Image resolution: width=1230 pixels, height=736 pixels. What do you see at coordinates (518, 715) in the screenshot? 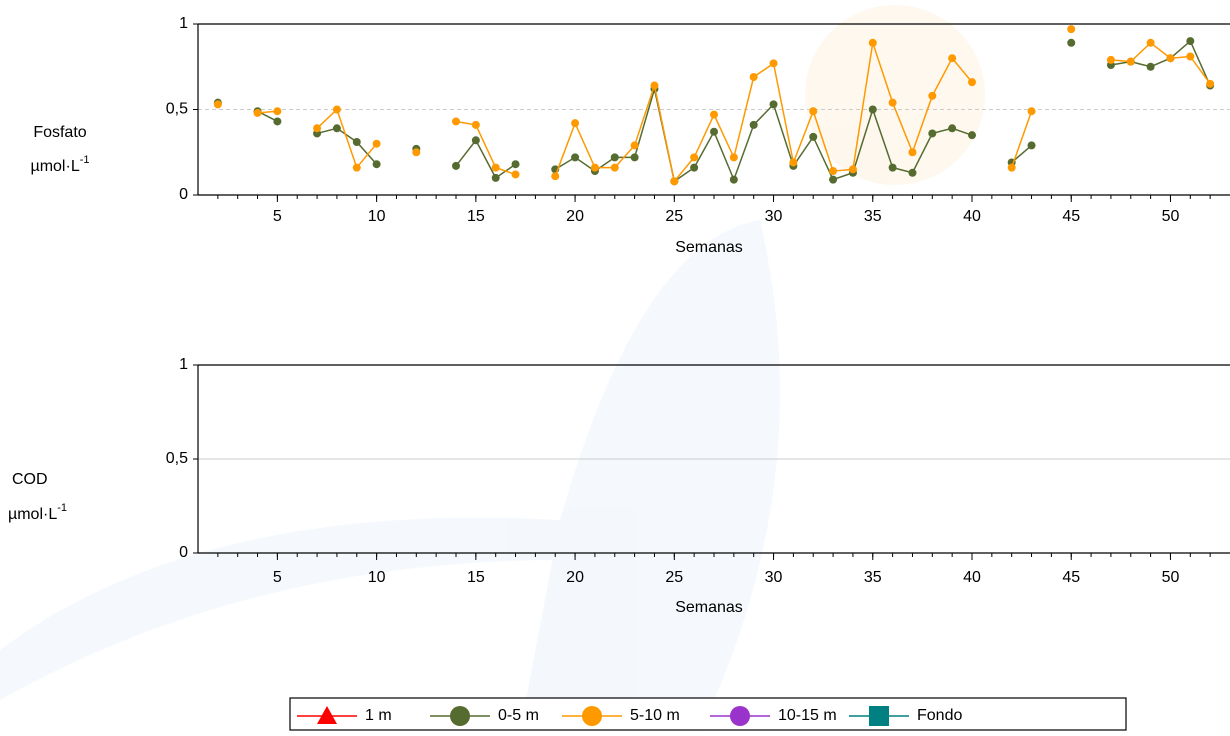
I see `legend-label: 0-5 m` at bounding box center [518, 715].